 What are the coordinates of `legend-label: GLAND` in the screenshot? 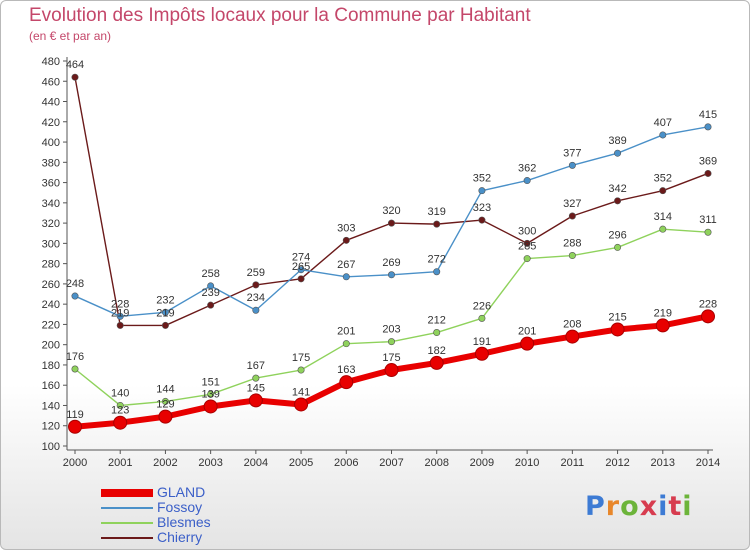 It's located at (181, 492).